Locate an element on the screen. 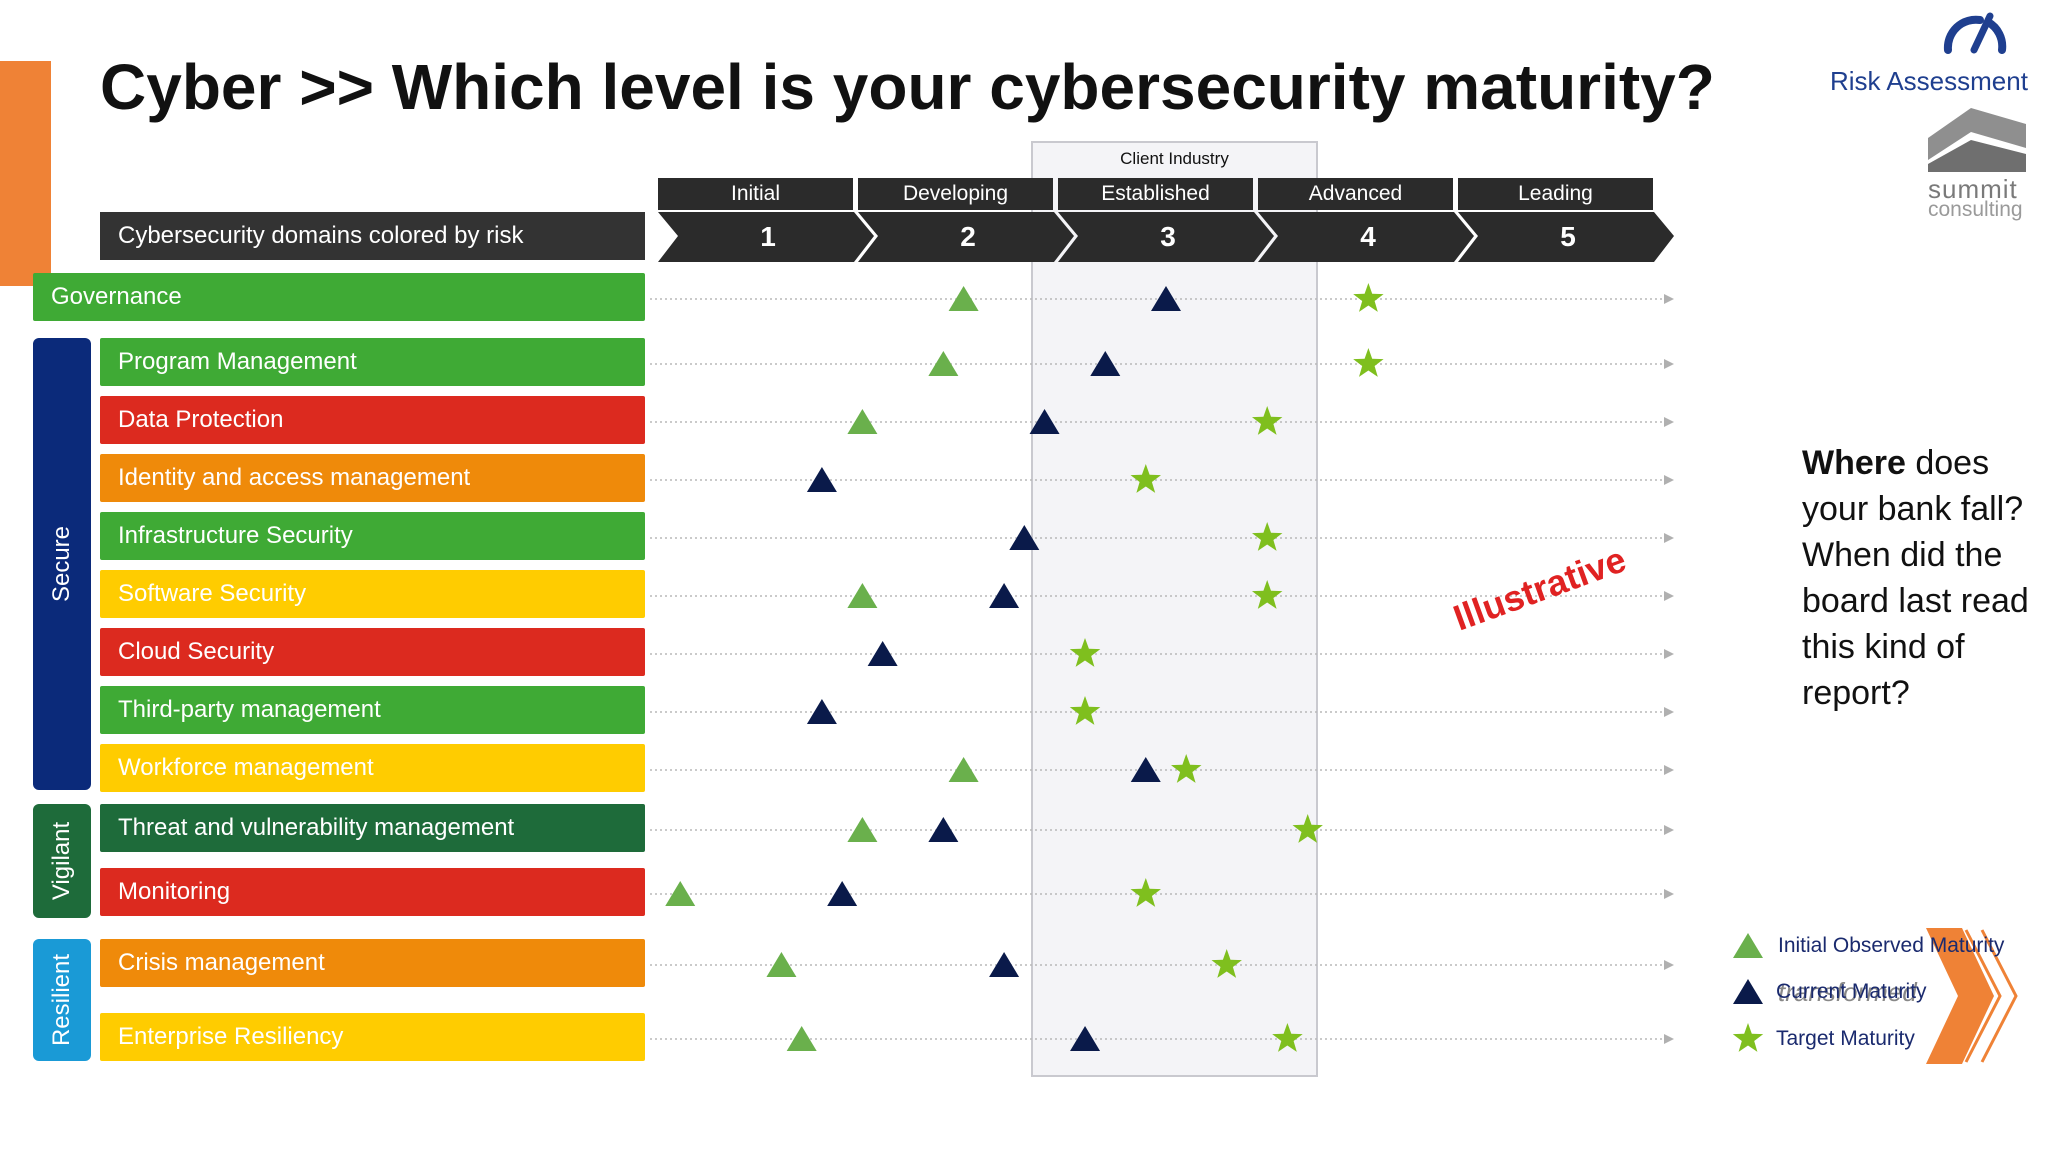  initial-marker-enterprise-resiliency is located at coordinates (801, 1038).